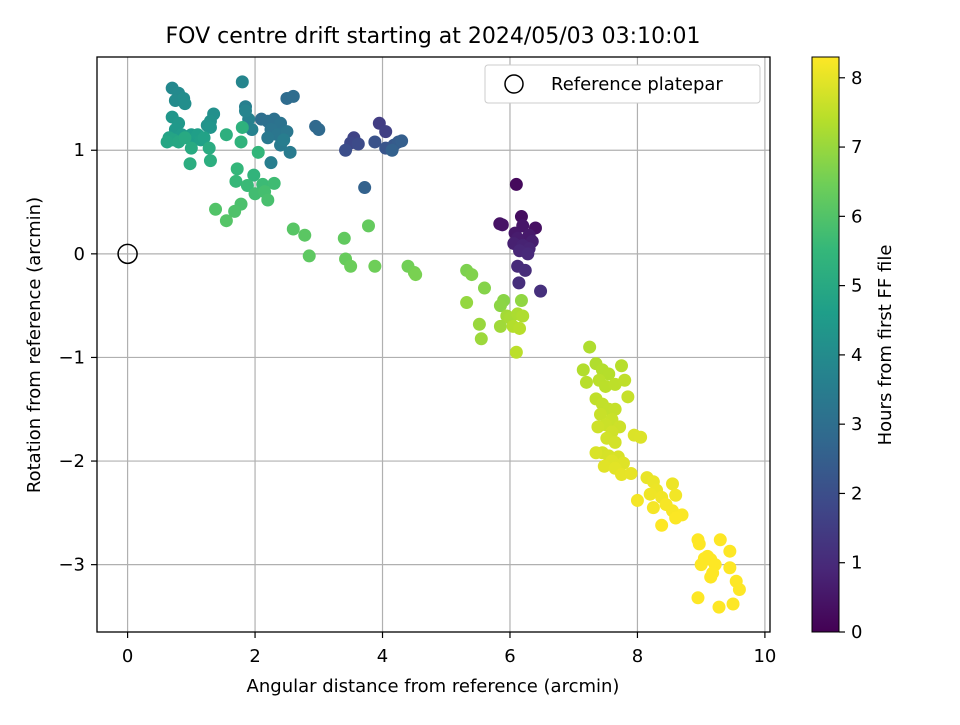 The height and width of the screenshot is (725, 960). What do you see at coordinates (885, 345) in the screenshot?
I see `colorbar-label: Hours from first FF file` at bounding box center [885, 345].